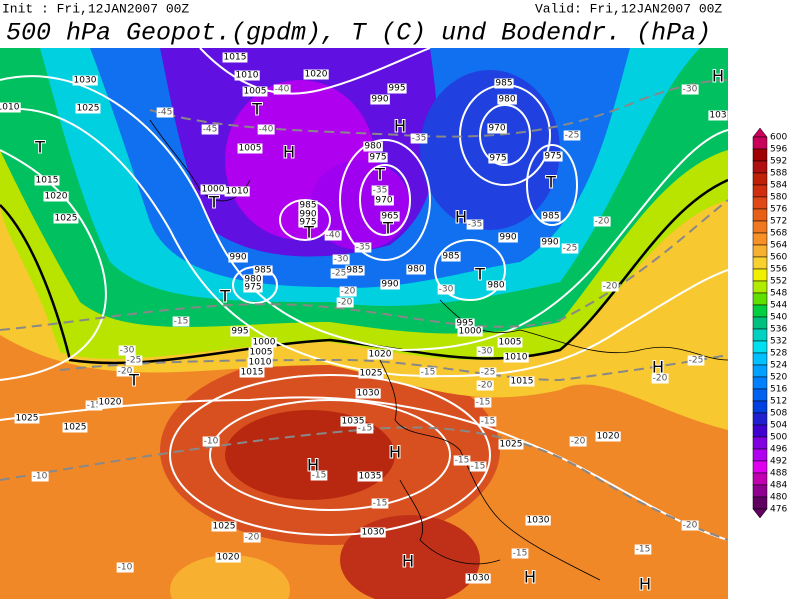 The height and width of the screenshot is (599, 789). Describe the element at coordinates (628, 8) in the screenshot. I see `valid-time: Valid: Fri,12JAN2007 00Z` at that location.